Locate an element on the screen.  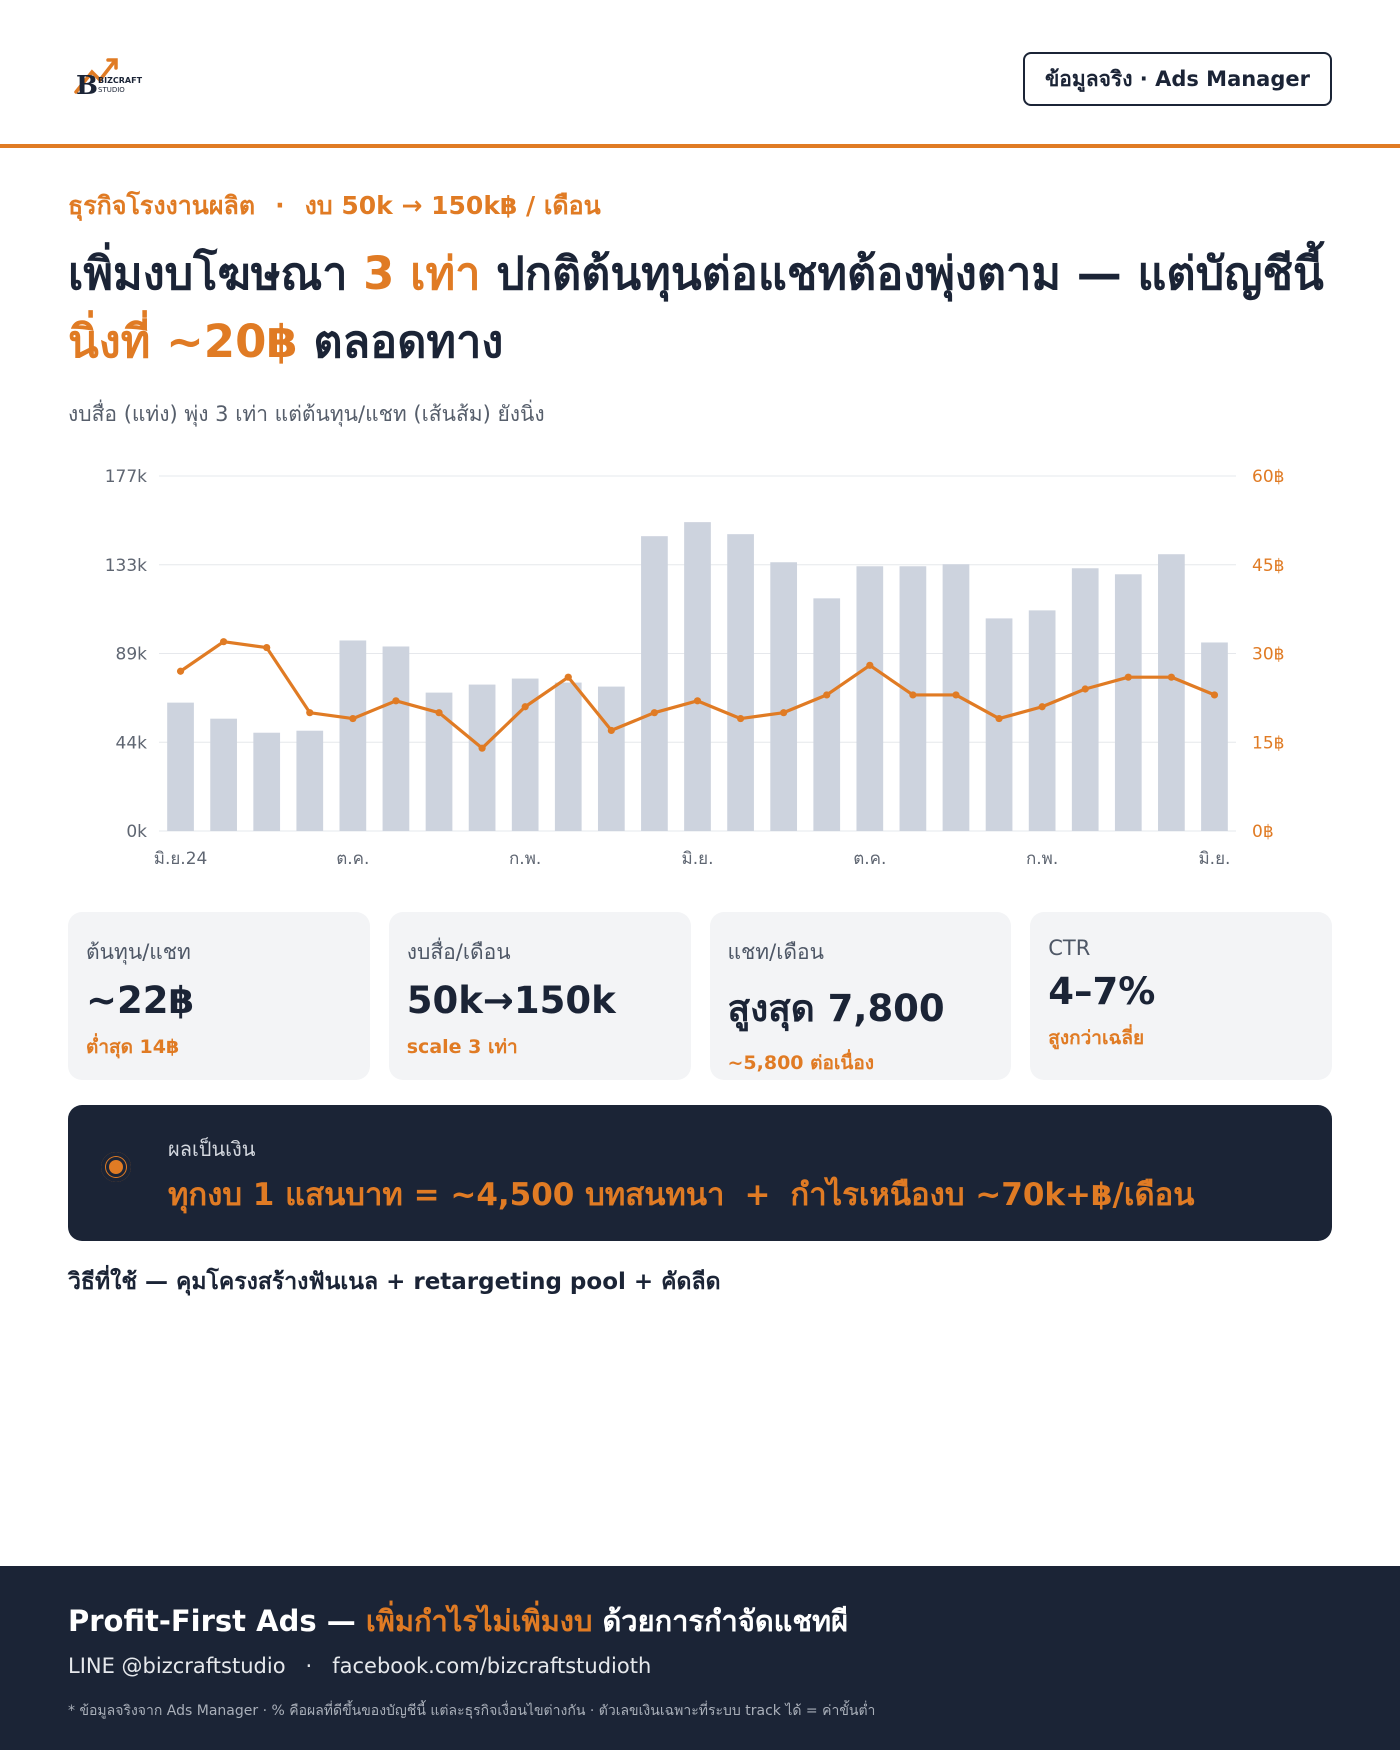
kpi-card-cost-per-chat: ต้นทุน/แชท ~22฿ ต่ำสุด 14฿ is located at coordinates (219, 996).